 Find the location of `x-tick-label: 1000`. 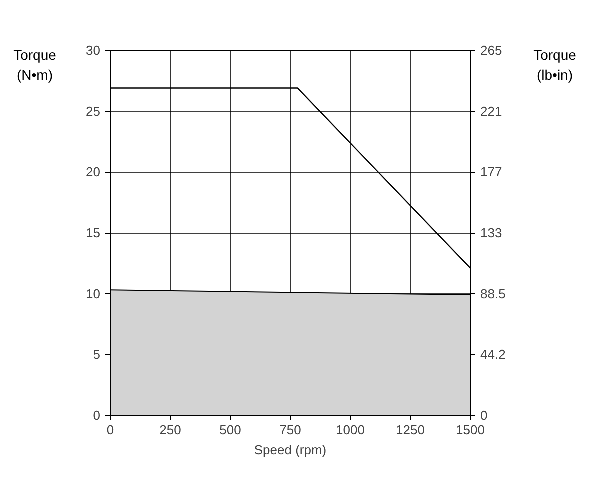

x-tick-label: 1000 is located at coordinates (350, 430).